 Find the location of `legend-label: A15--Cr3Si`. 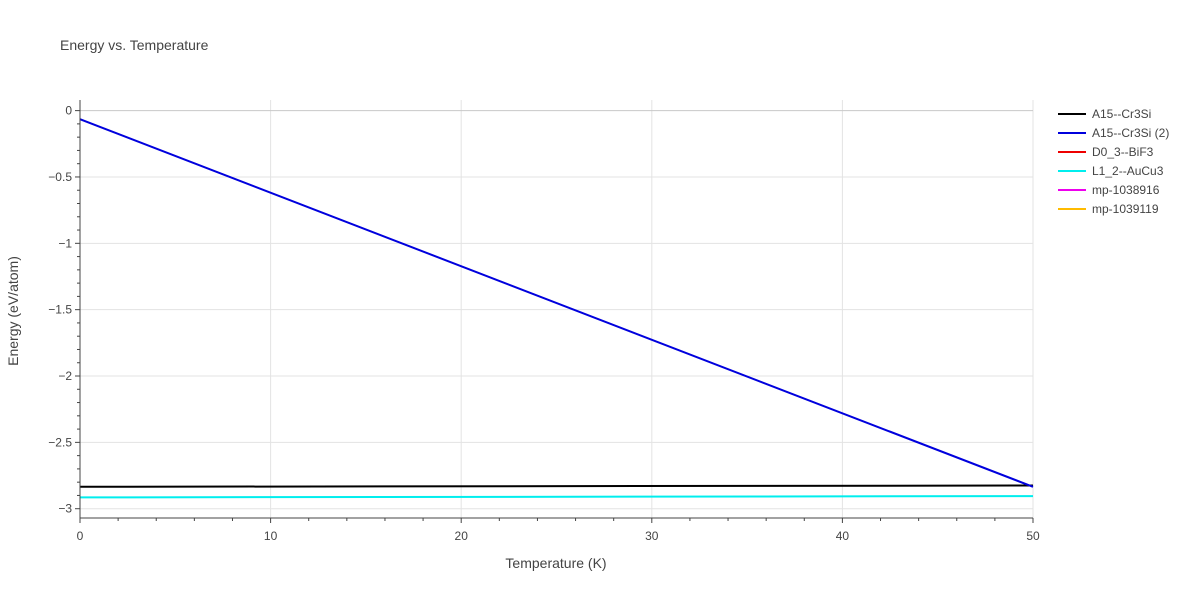

legend-label: A15--Cr3Si is located at coordinates (1121, 114).